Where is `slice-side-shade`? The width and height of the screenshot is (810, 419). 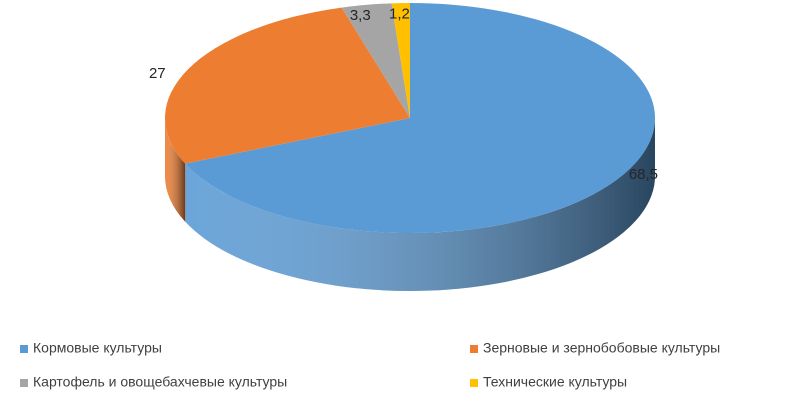 slice-side-shade is located at coordinates (175, 170).